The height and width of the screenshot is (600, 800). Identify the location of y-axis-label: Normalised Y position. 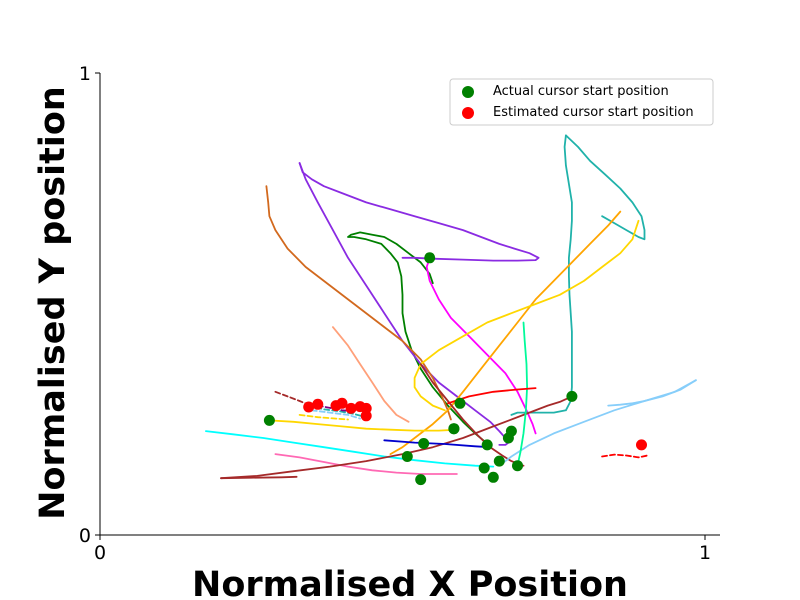
(53, 303).